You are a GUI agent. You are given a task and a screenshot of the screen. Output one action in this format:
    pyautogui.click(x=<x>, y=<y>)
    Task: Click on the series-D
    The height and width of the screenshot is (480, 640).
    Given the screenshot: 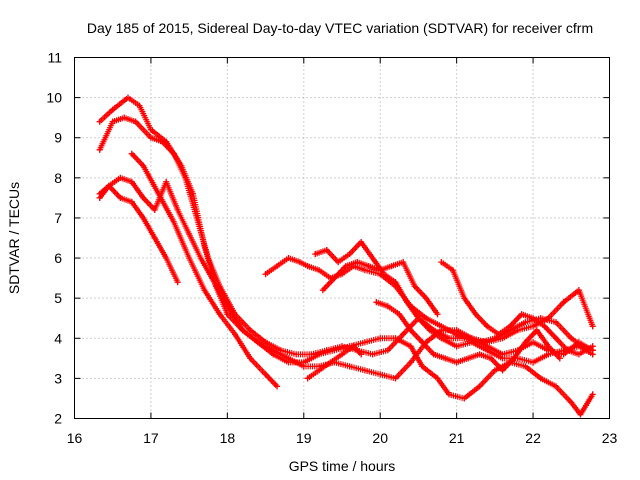 What is the action you would take?
    pyautogui.click(x=138, y=234)
    